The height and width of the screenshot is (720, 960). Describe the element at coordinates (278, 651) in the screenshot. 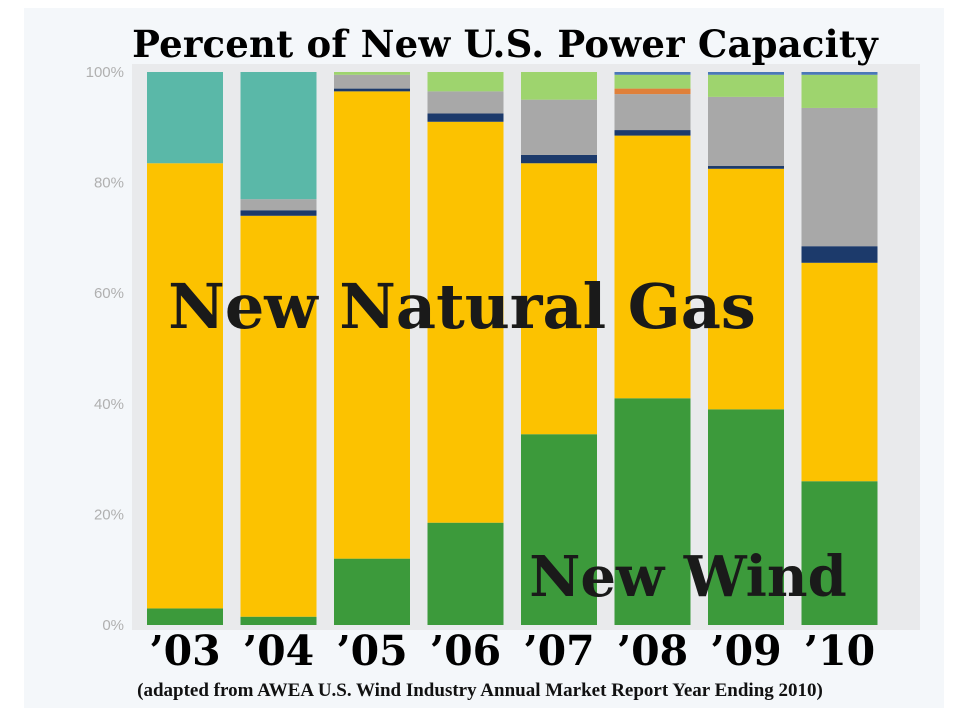

I see `x-tick-label: ’04` at that location.